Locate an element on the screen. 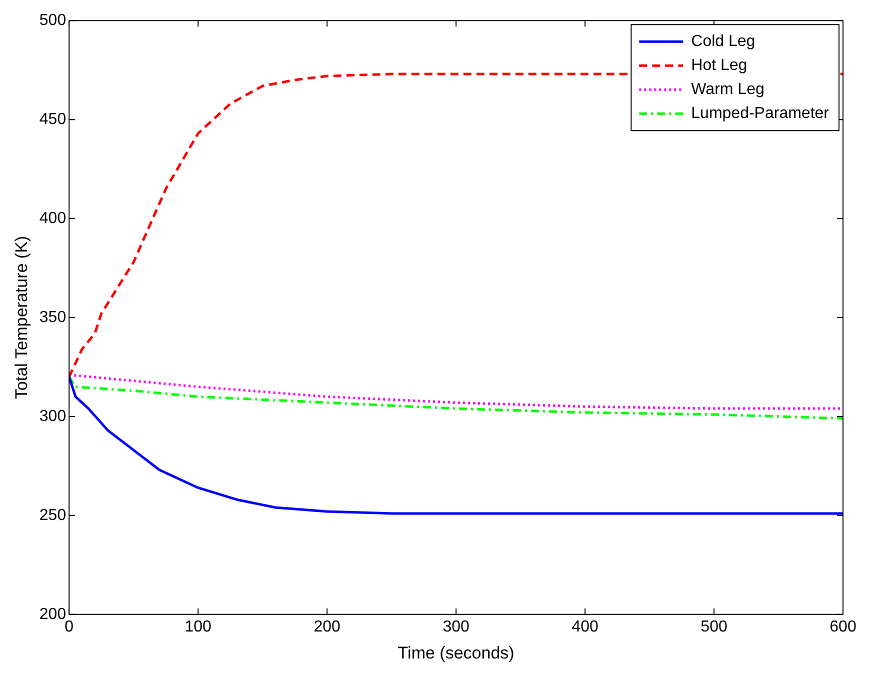  y-tick-label: 350 is located at coordinates (52, 317).